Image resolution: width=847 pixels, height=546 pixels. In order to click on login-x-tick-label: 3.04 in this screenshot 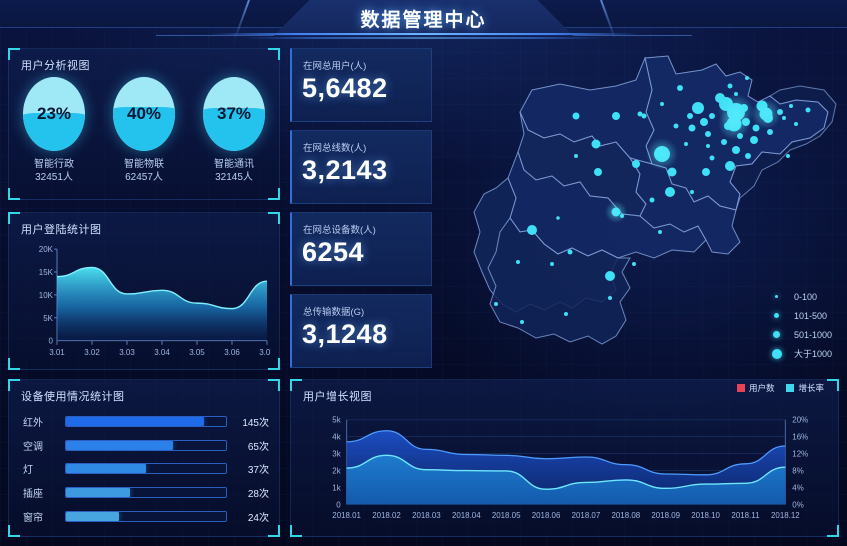, I will do `click(162, 352)`.